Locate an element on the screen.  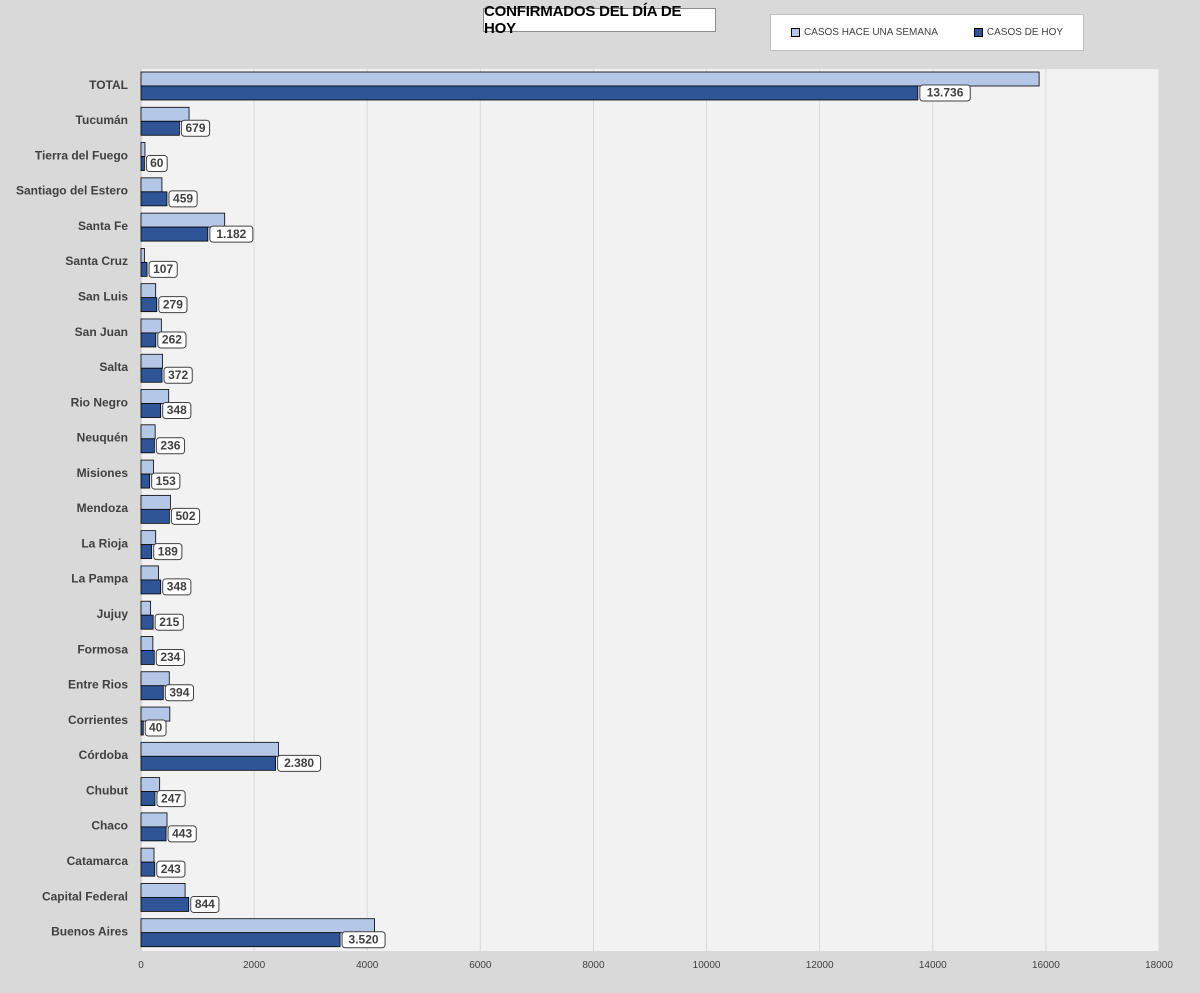
legend-label-week-ago: CASOS HACE UNA SEMANA is located at coordinates (870, 32).